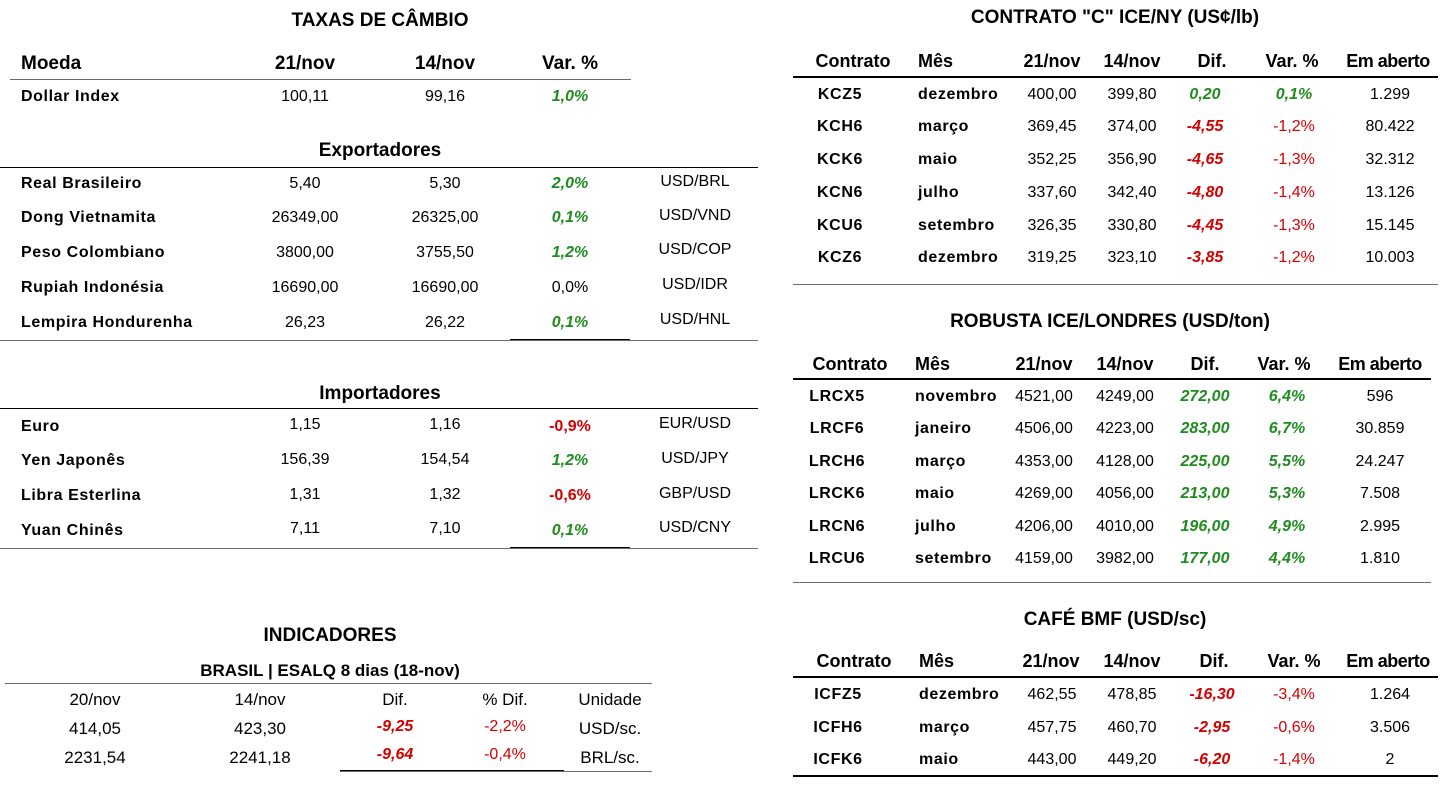  I want to click on fx-dollar-var: 1,0%, so click(570, 96).